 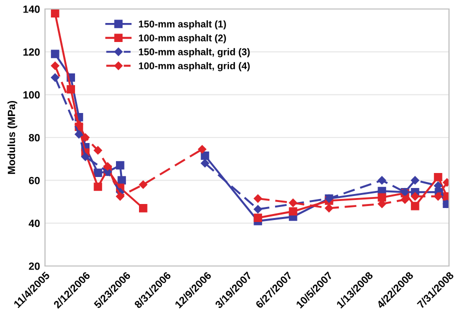 What do you see at coordinates (182, 25) in the screenshot?
I see `legend-label: 150-mm asphalt (1)` at bounding box center [182, 25].